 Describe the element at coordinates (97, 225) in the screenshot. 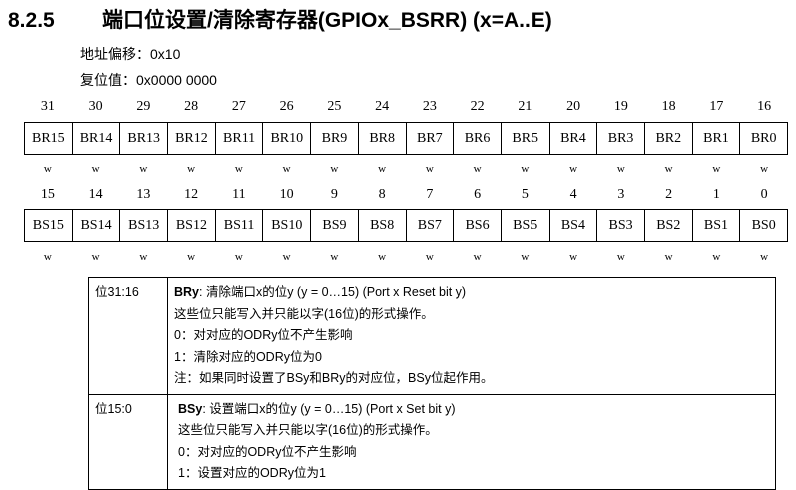

I see `bit-cell: BS14` at that location.